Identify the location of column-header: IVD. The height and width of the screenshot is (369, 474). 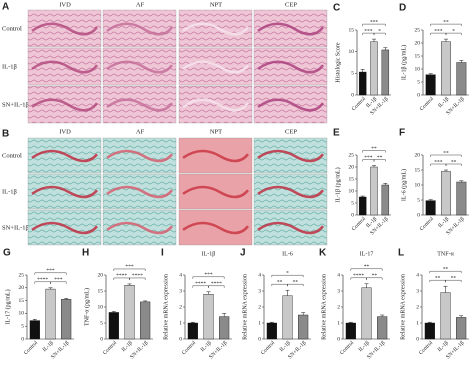
(65, 131).